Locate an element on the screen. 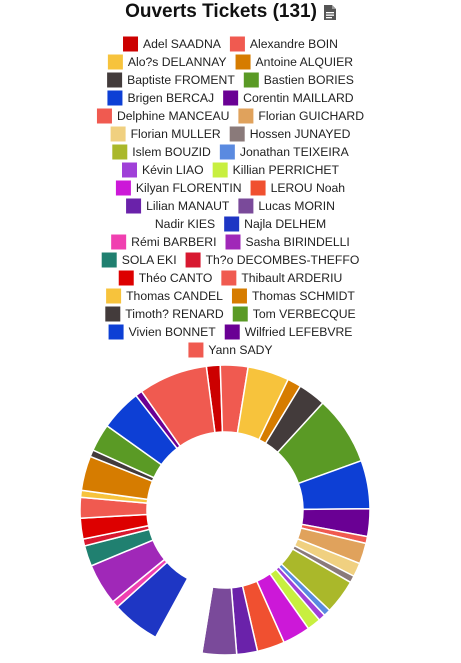  legend-label: Baptiste FROMENT is located at coordinates (181, 80).